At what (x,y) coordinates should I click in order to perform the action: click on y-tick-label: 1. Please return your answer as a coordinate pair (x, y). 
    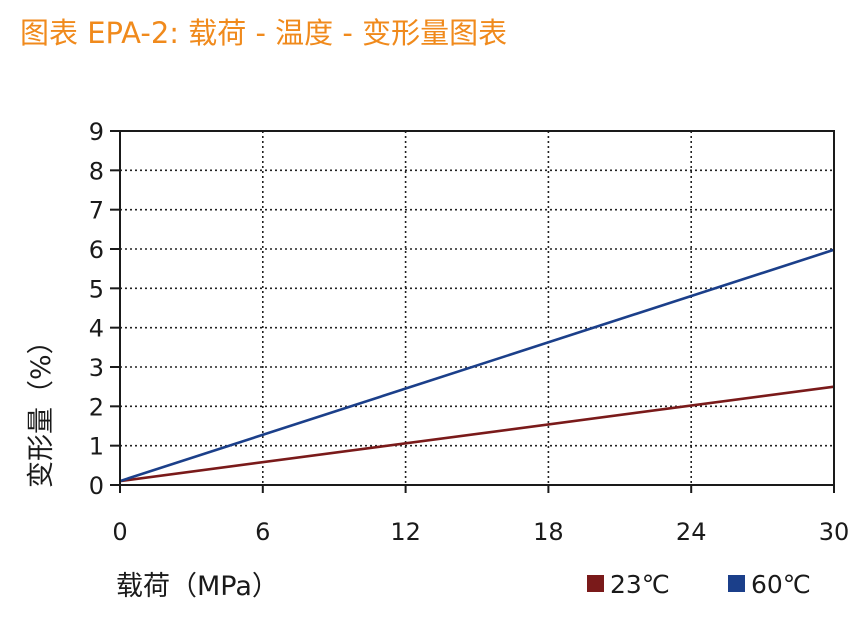
    Looking at the image, I should click on (96, 447).